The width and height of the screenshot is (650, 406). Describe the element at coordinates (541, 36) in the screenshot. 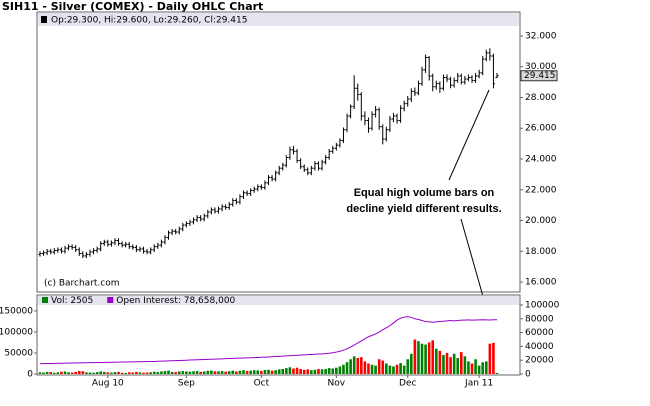

I see `y-tick-label: 32.000` at that location.